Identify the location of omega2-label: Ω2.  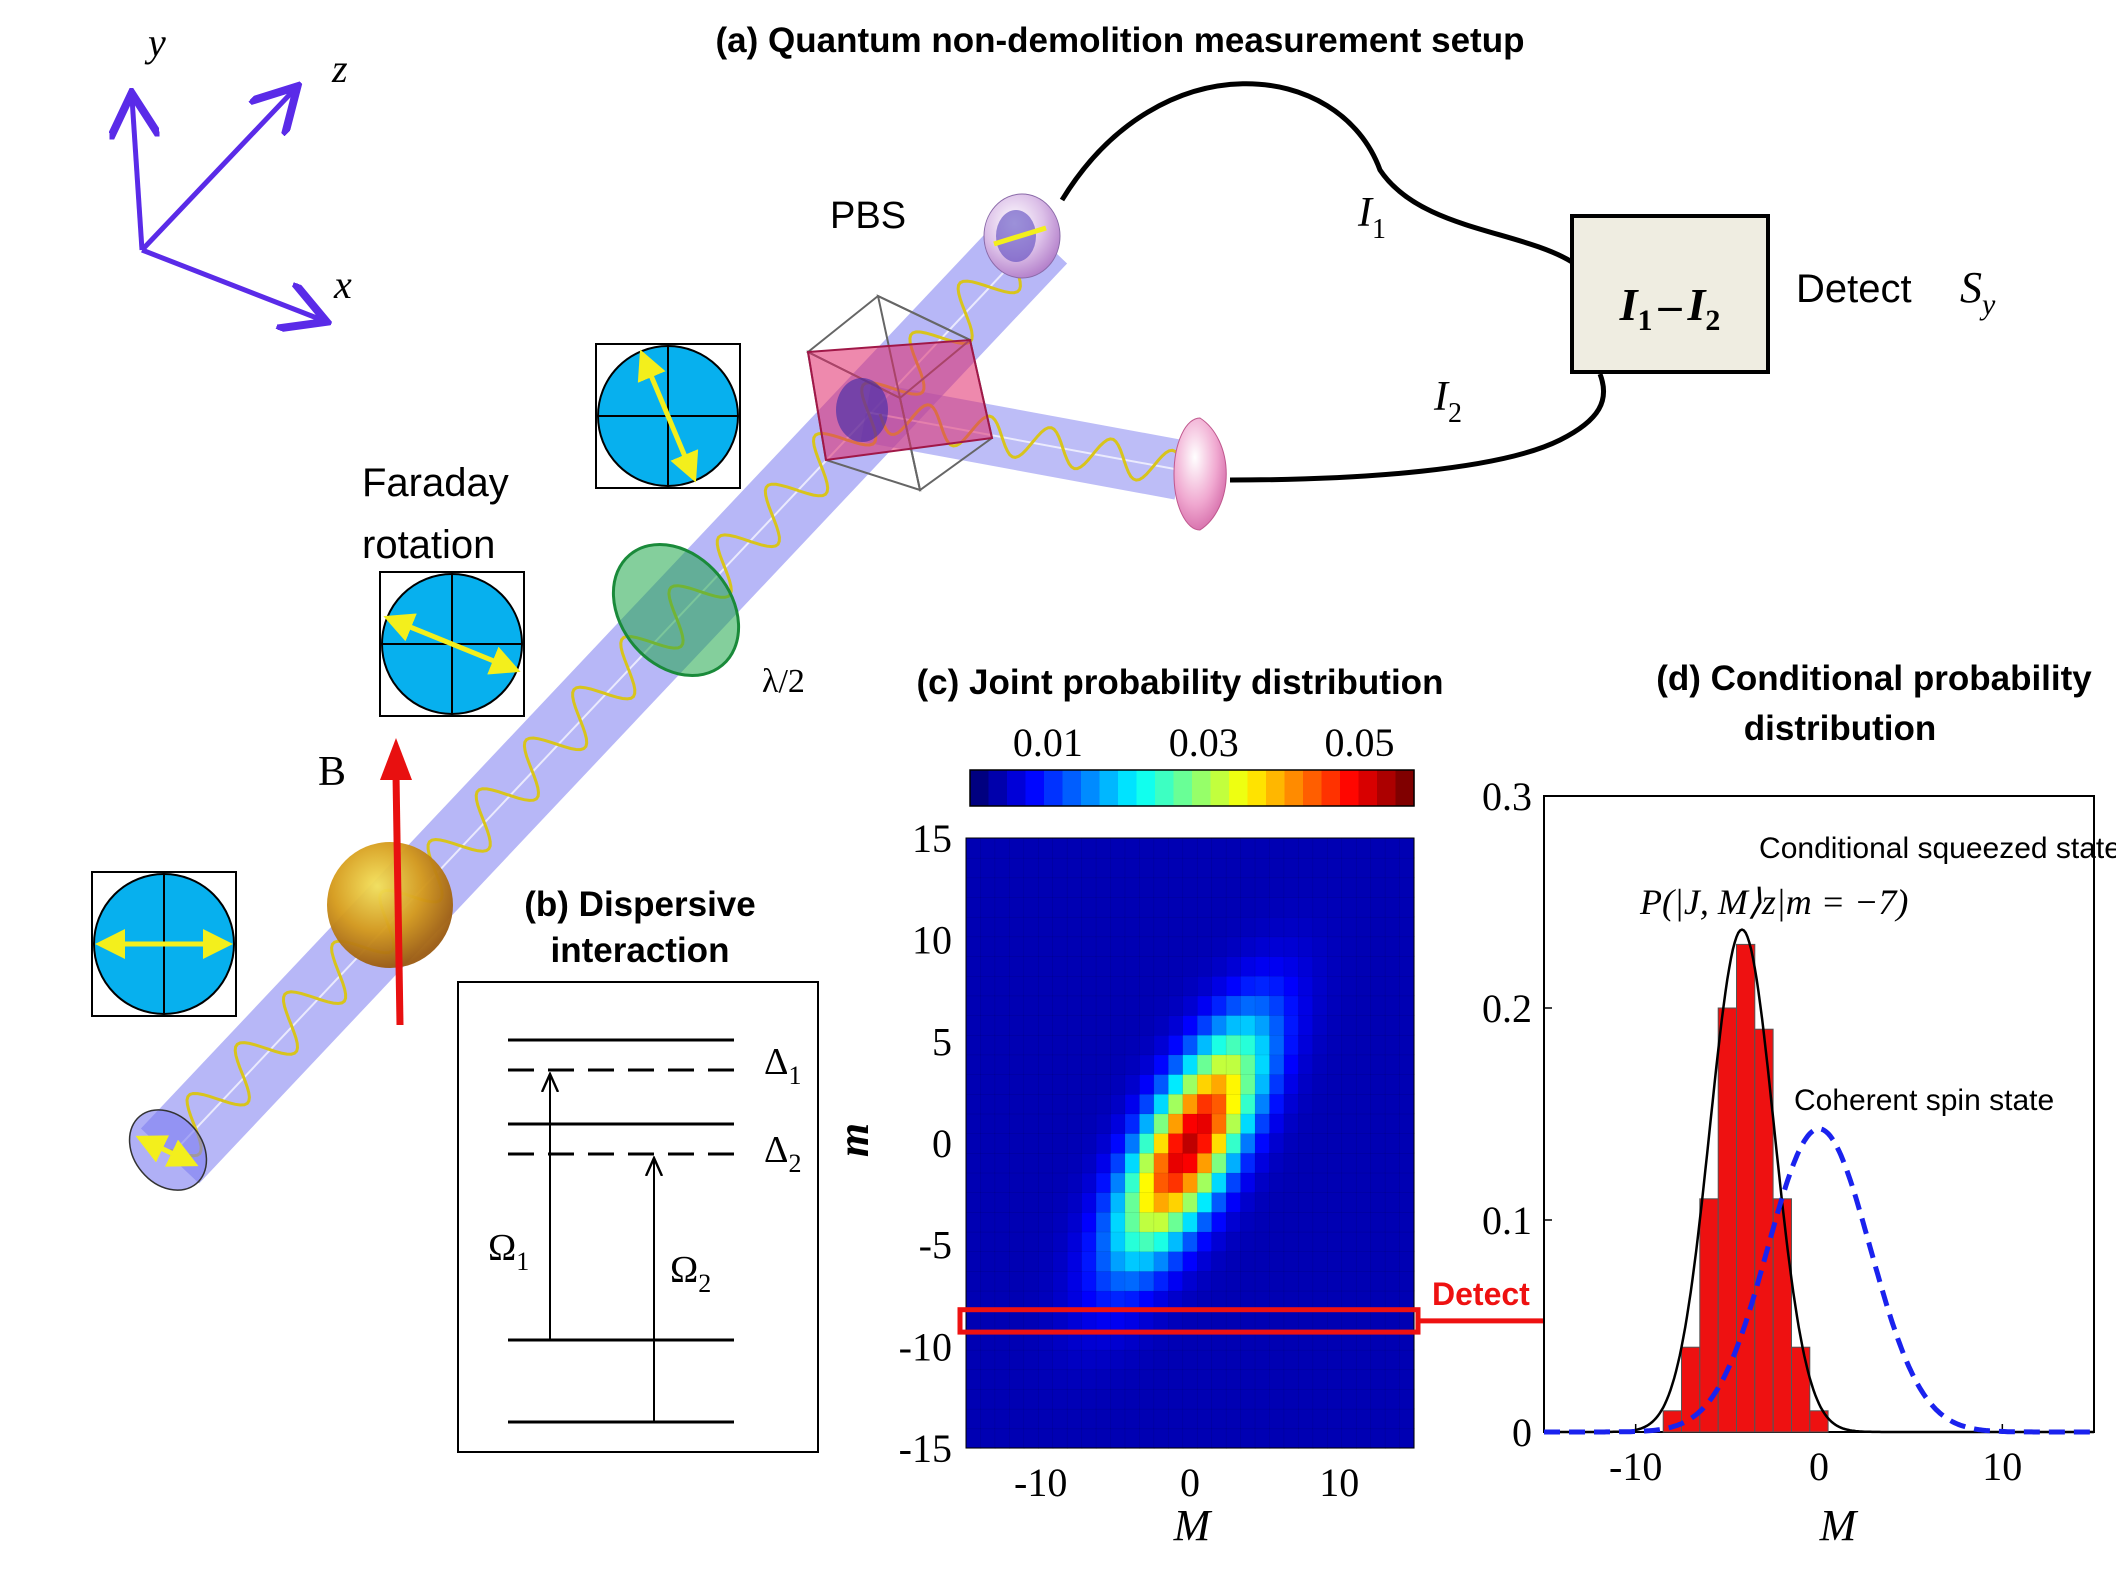
(690, 1273).